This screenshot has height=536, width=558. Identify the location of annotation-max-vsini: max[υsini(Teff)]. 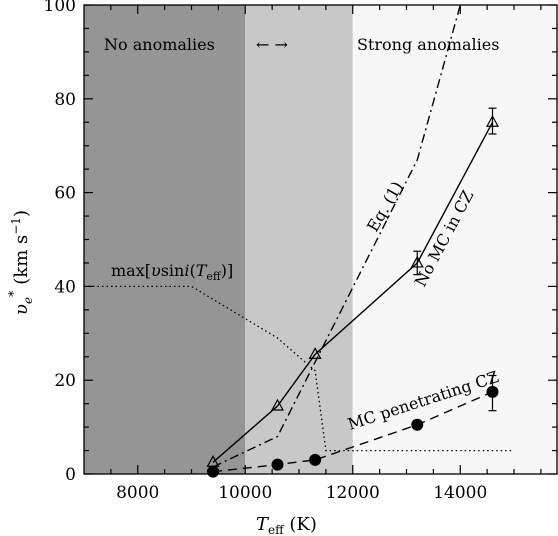
(172, 272).